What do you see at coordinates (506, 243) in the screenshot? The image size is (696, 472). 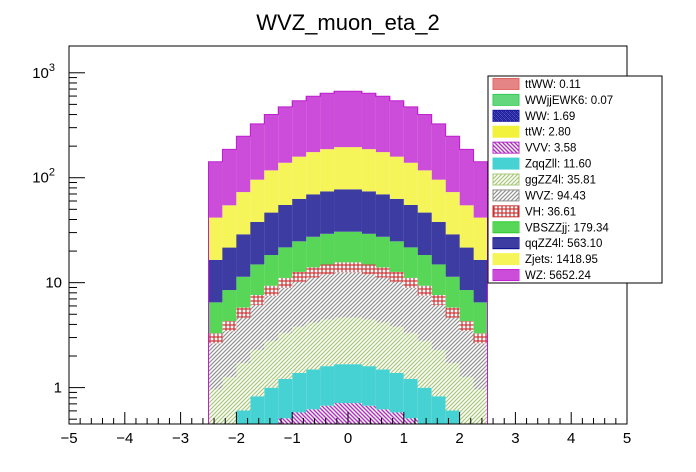 I see `legend-swatch-qqZZ4l` at bounding box center [506, 243].